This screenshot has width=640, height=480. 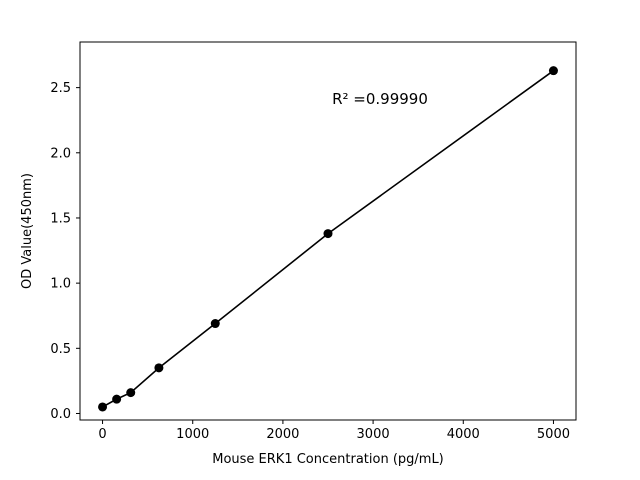 What do you see at coordinates (102, 434) in the screenshot?
I see `x-tick-label: 0` at bounding box center [102, 434].